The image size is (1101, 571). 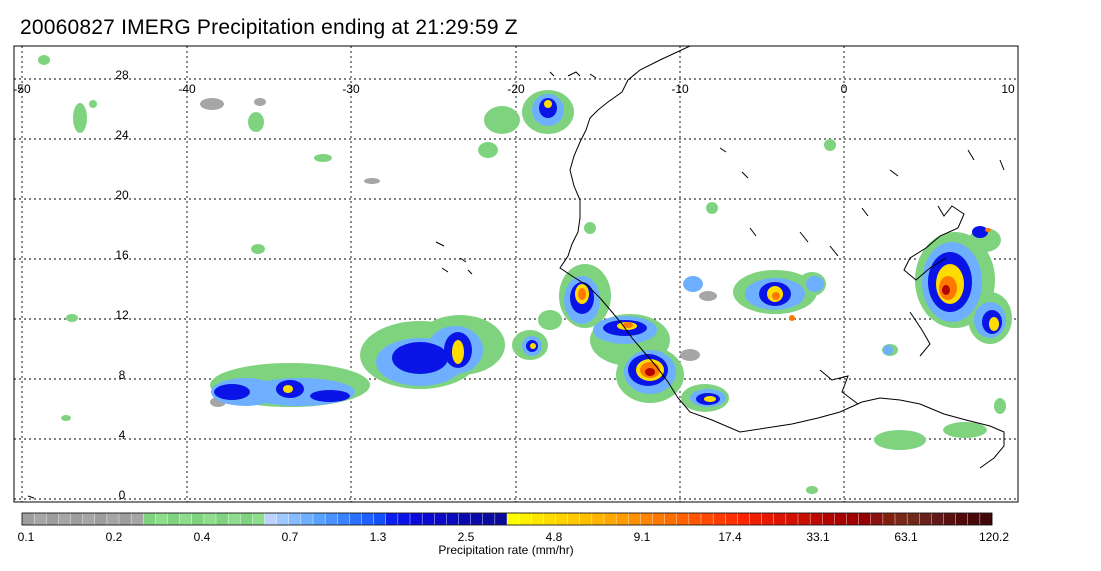 What do you see at coordinates (122, 75) in the screenshot?
I see `lat-label-28: 28` at bounding box center [122, 75].